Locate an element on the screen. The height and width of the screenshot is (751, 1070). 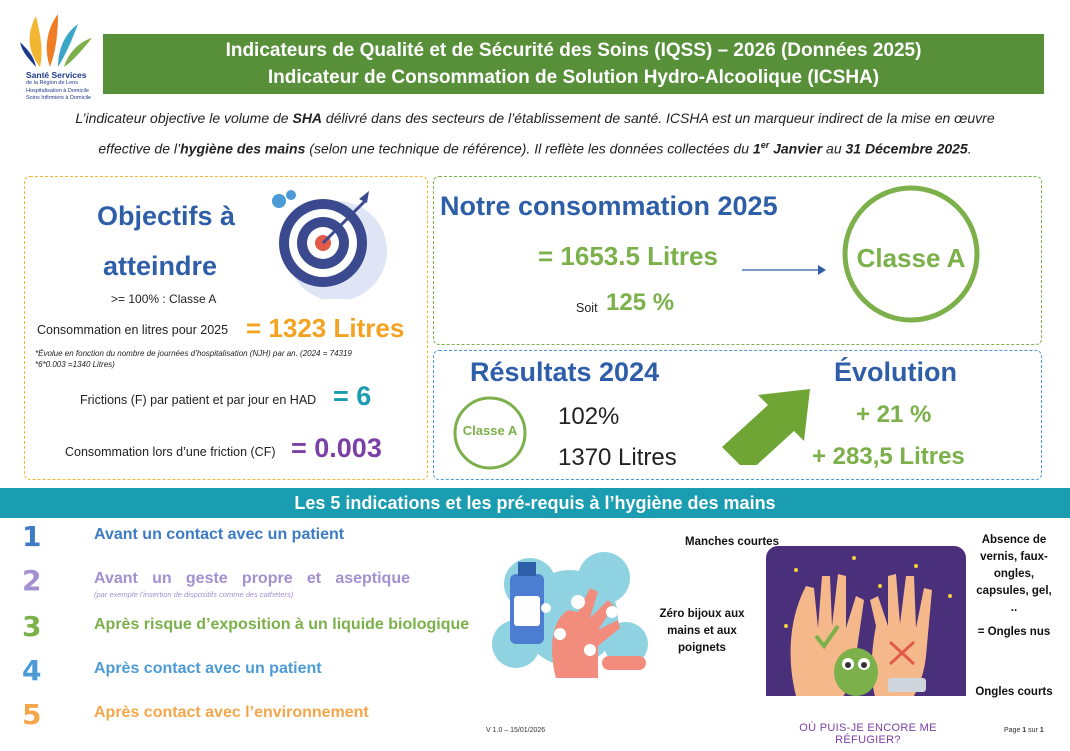
conso-value: = 1323 Litres is located at coordinates (325, 328).